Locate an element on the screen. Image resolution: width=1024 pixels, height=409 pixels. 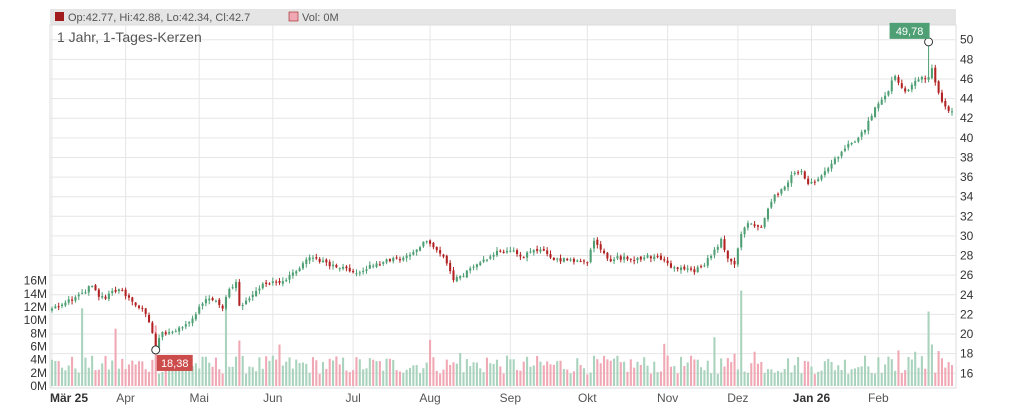
price-tick-label: 34 is located at coordinates (967, 197).